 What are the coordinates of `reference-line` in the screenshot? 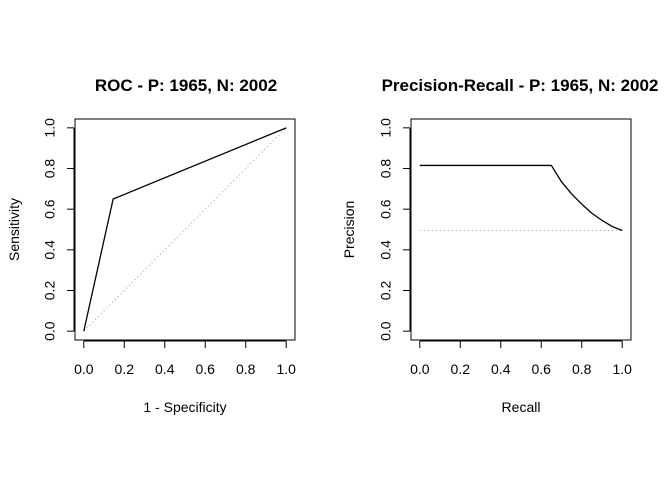 It's located at (185, 229).